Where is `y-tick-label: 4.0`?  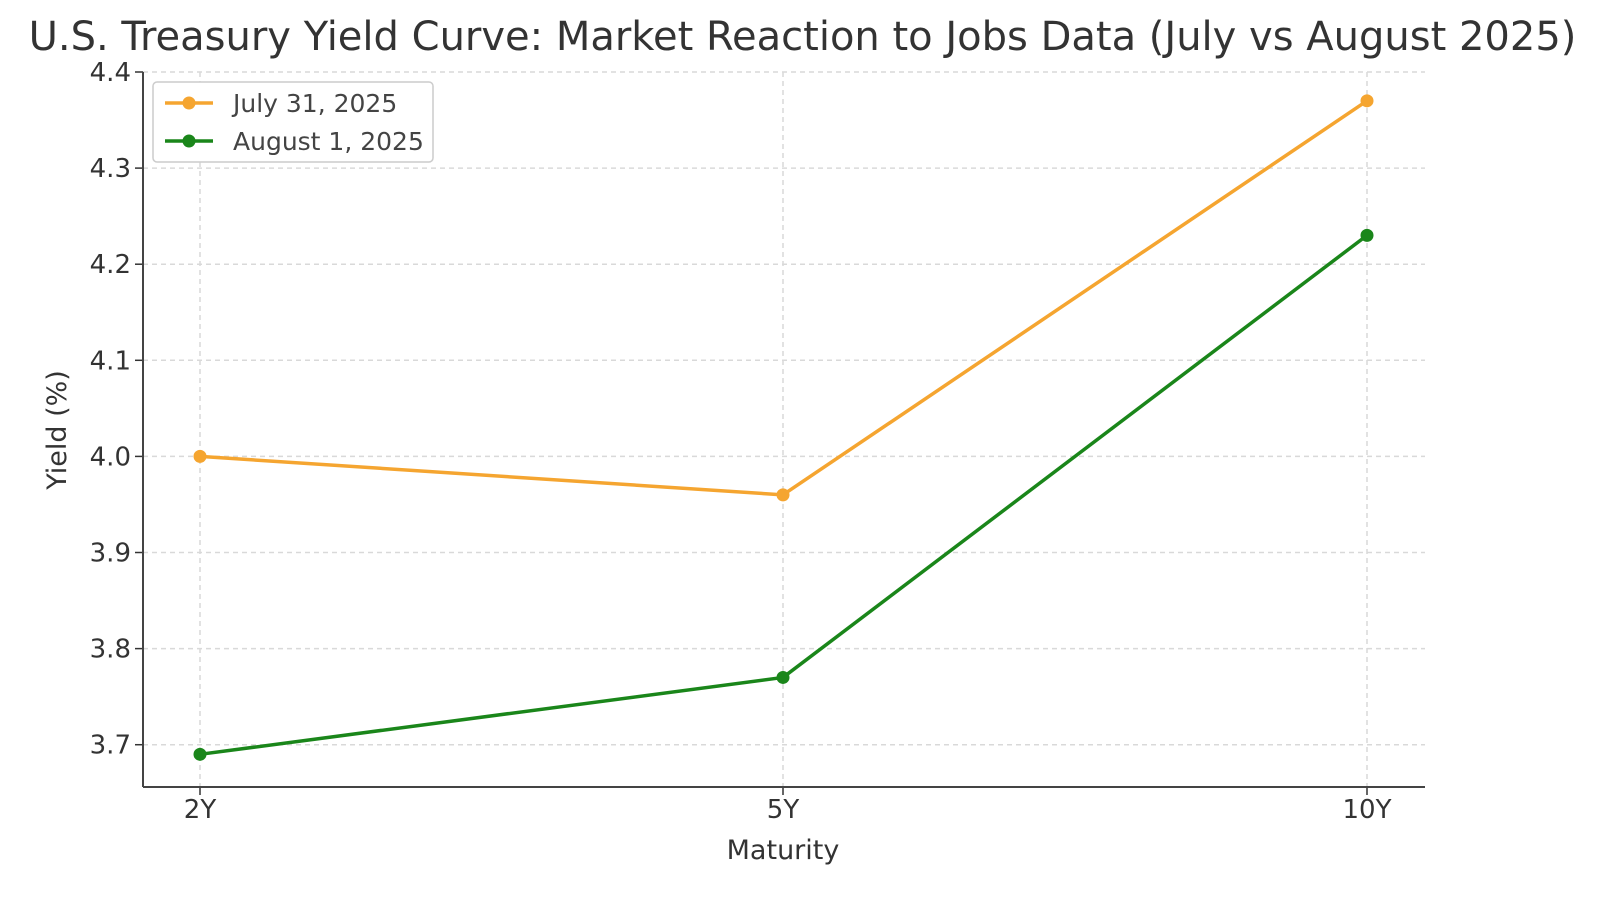
y-tick-label: 4.0 is located at coordinates (110, 457).